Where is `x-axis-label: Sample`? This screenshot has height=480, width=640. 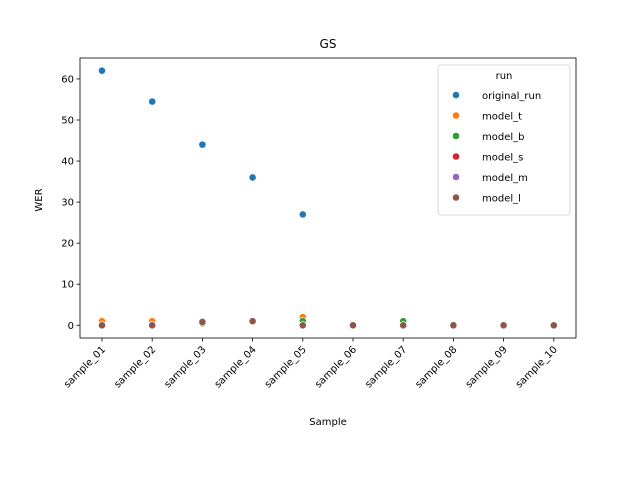
x-axis-label: Sample is located at coordinates (328, 422).